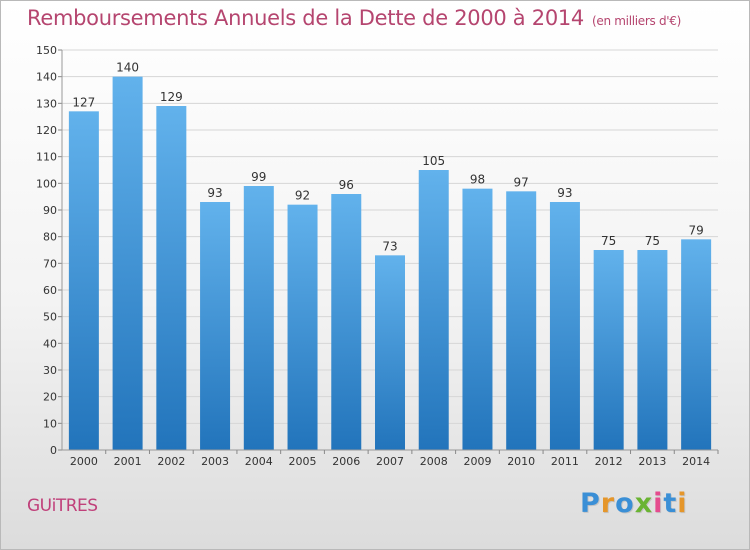 The height and width of the screenshot is (550, 750). Describe the element at coordinates (50, 237) in the screenshot. I see `y-tick-label: 80` at that location.